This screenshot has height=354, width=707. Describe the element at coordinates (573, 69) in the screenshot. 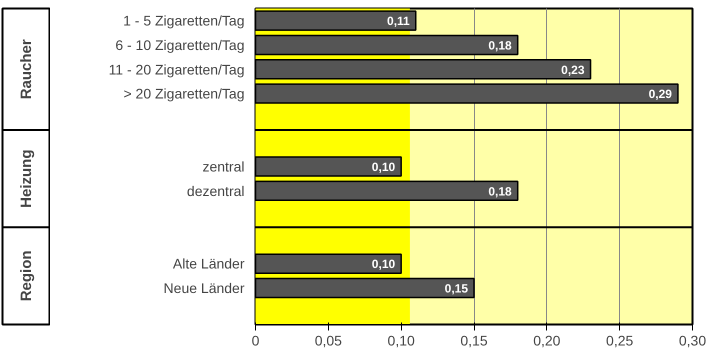

I see `data-label: 0,23` at that location.